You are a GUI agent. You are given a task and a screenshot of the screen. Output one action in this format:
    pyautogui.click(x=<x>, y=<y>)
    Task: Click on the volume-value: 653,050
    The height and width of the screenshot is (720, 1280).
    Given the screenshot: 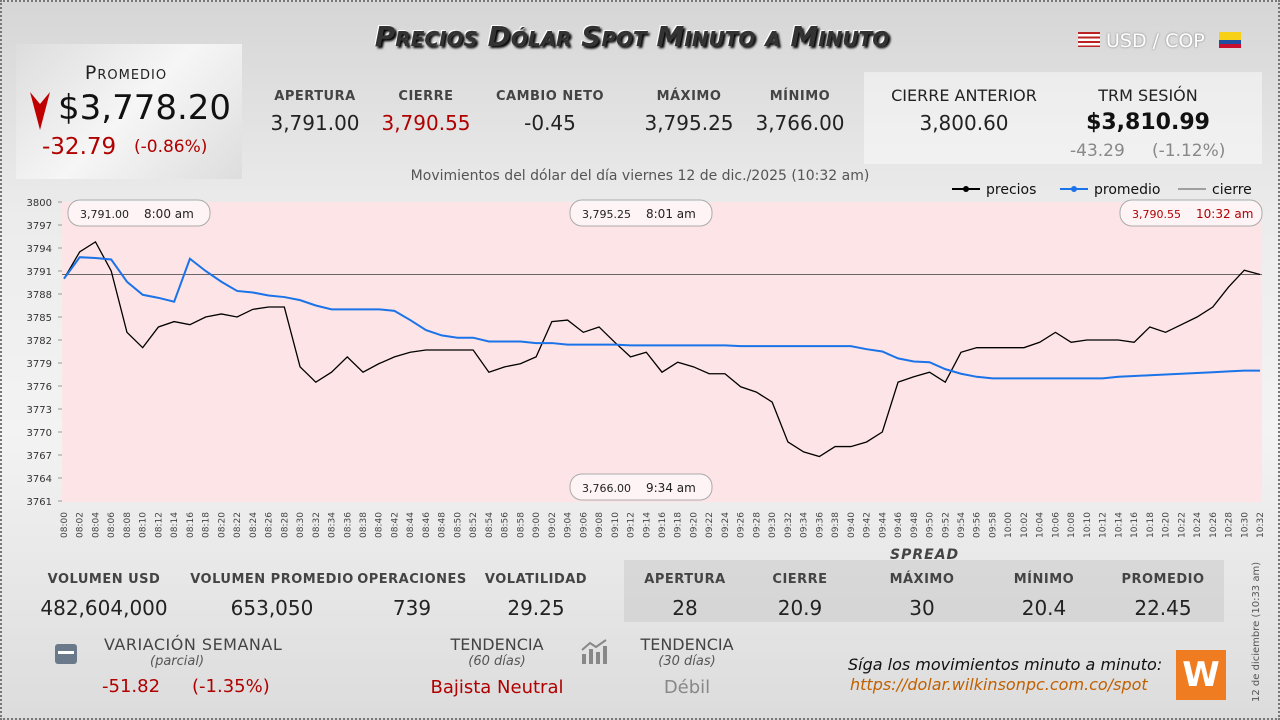 What is the action you would take?
    pyautogui.click(x=272, y=608)
    